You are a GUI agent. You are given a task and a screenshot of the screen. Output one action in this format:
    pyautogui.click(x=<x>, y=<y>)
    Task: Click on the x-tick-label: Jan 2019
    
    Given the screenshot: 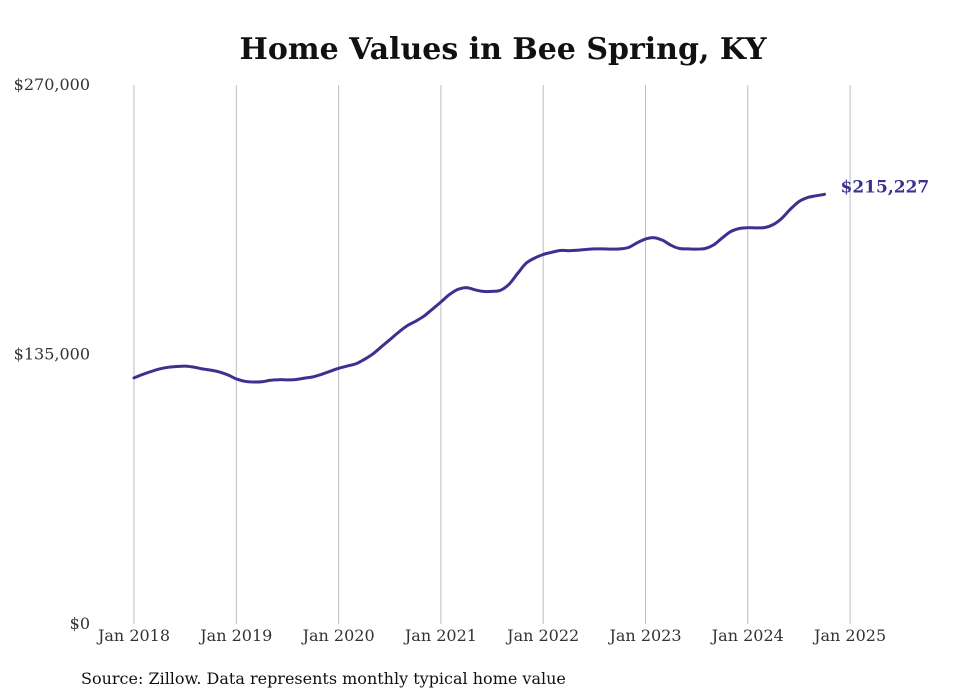 What is the action you would take?
    pyautogui.click(x=235, y=635)
    